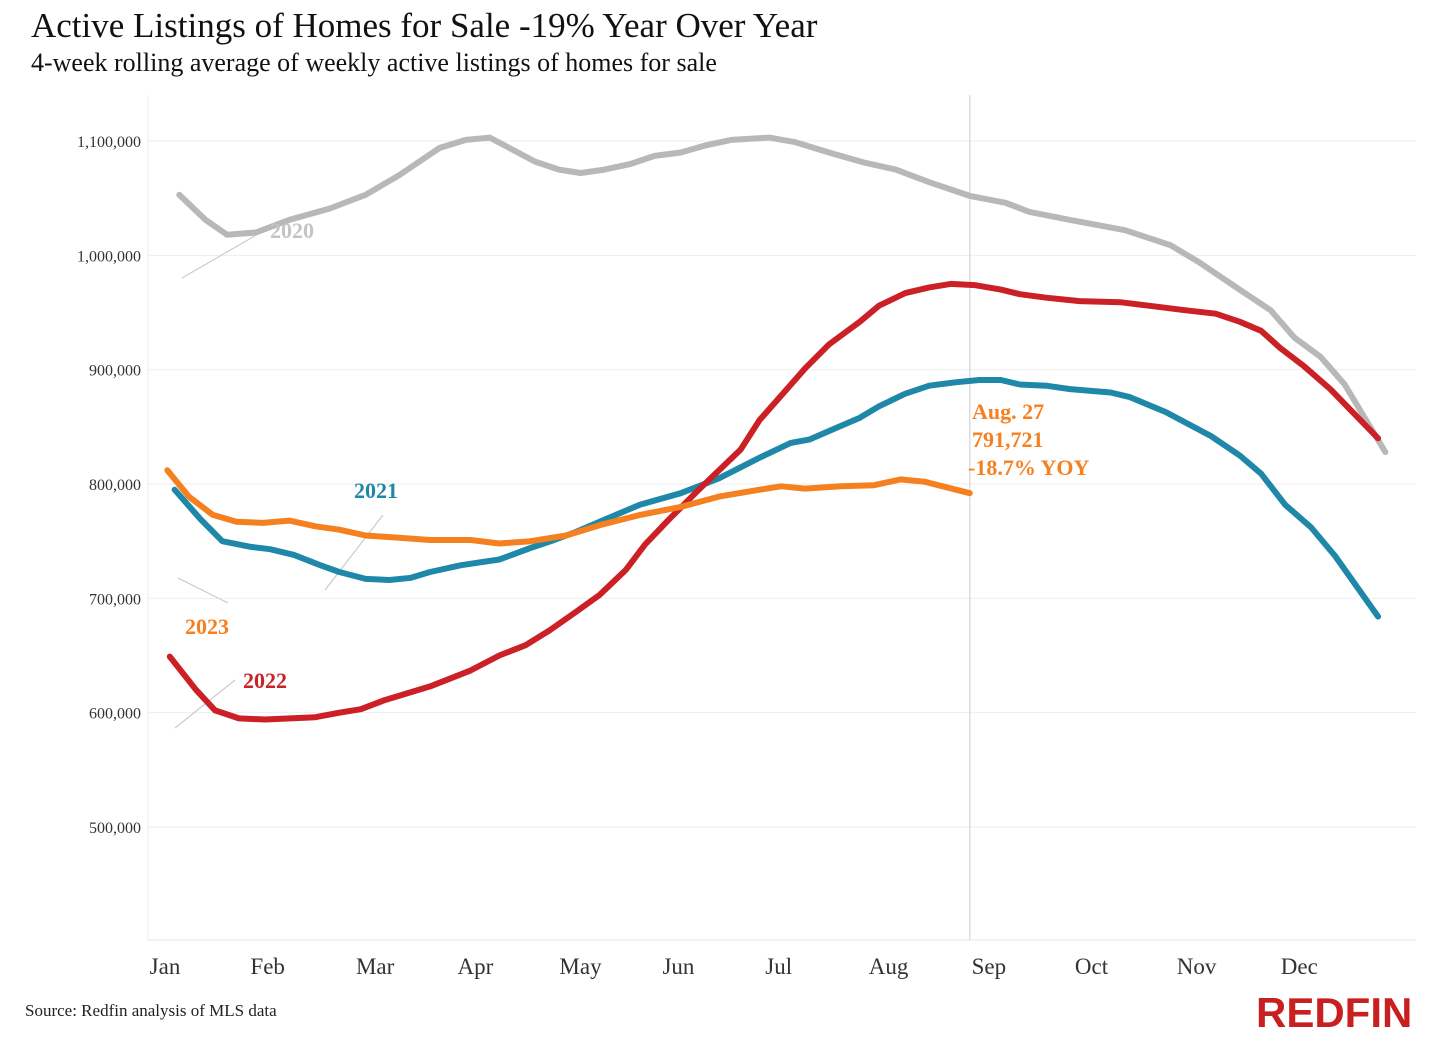 Image resolution: width=1456 pixels, height=1063 pixels. I want to click on leader-2020, so click(223, 254).